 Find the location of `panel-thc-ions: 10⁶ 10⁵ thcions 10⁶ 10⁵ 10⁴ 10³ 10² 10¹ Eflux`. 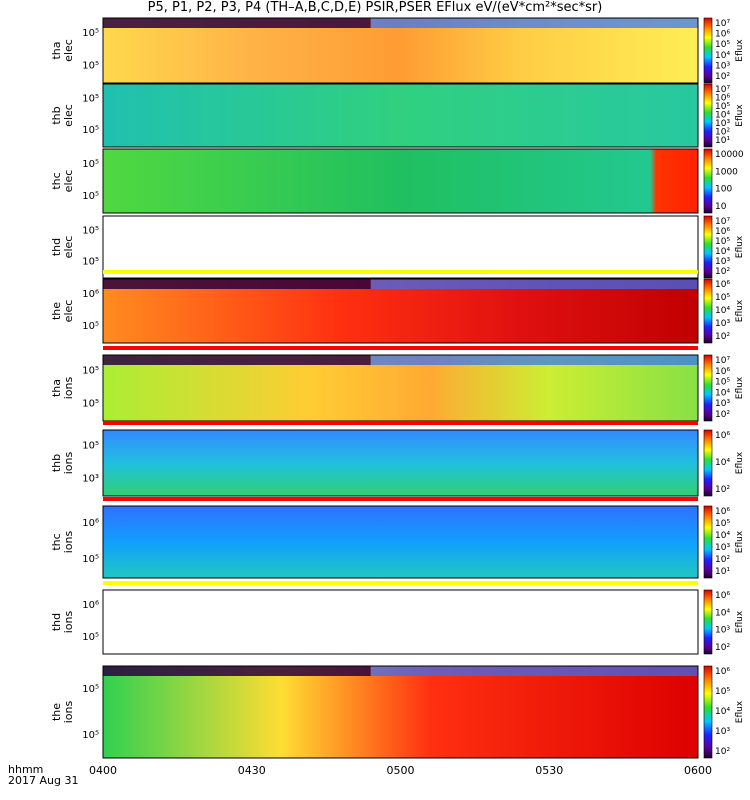

panel-thc-ions: 10⁶ 10⁵ thcions 10⁶ 10⁵ 10⁴ 10³ 10² 10¹ Eflux is located at coordinates (397, 538).